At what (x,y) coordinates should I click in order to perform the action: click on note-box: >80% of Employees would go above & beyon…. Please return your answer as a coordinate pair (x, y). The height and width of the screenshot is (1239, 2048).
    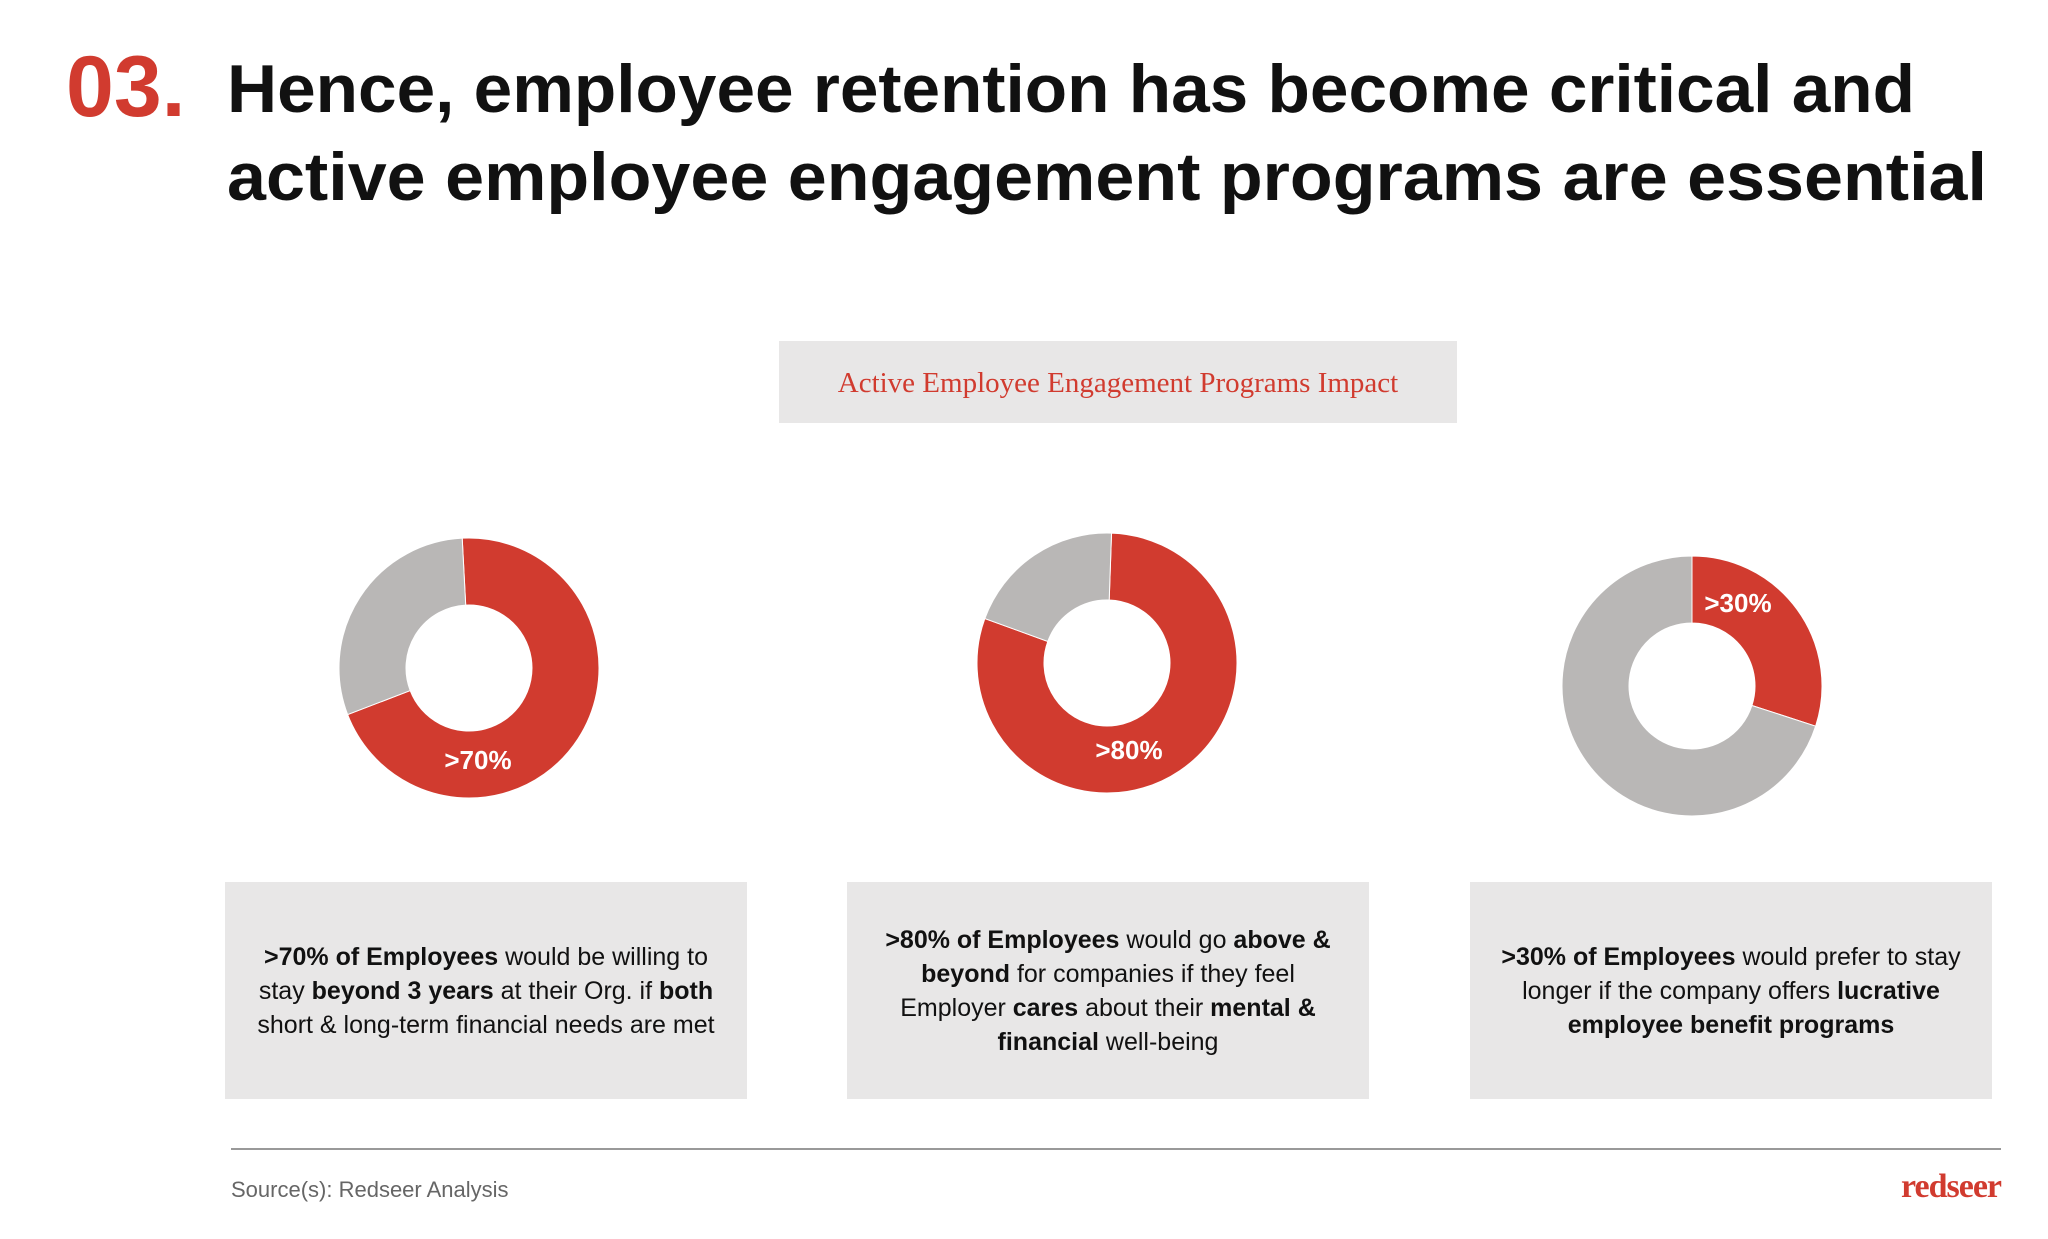
    Looking at the image, I should click on (1108, 990).